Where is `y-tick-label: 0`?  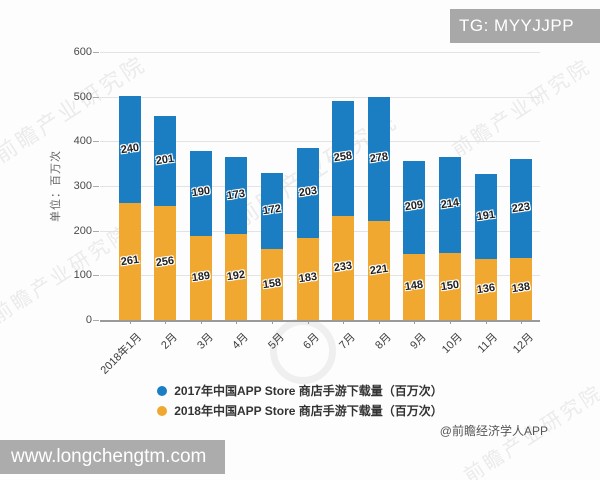
y-tick-label: 0 is located at coordinates (88, 320).